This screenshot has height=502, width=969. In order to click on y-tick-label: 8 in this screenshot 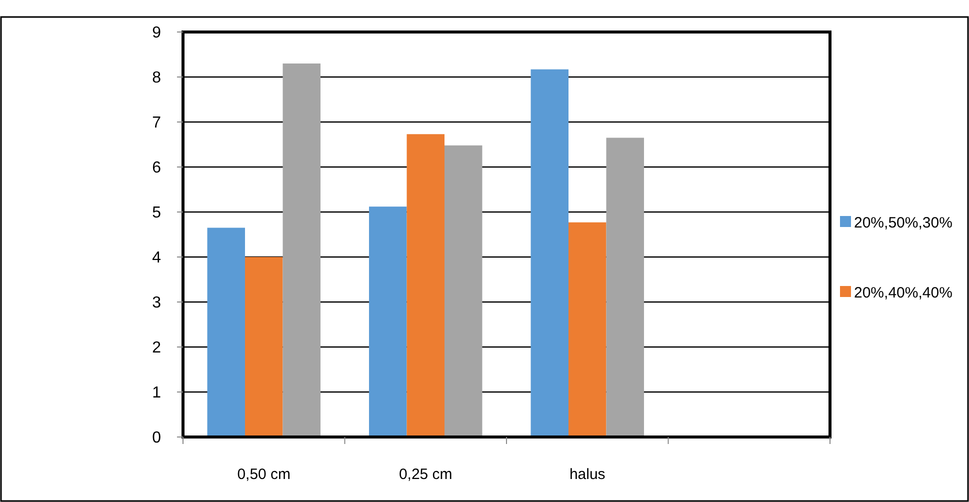, I will do `click(157, 78)`.